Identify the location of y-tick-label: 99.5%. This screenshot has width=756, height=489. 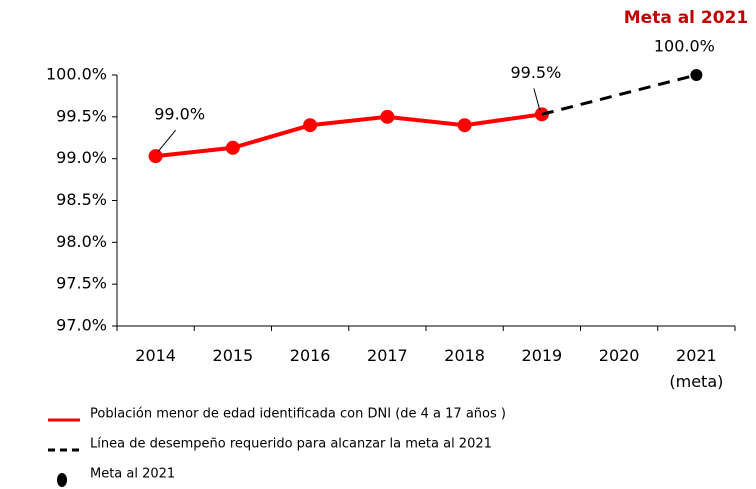
(81, 115).